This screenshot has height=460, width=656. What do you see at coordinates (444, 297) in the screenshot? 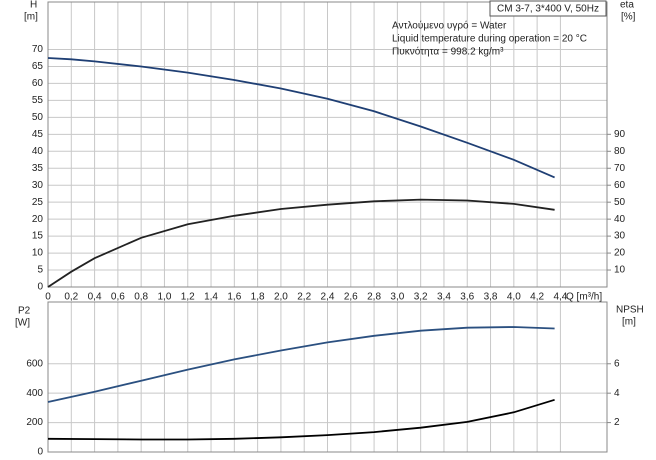
I see `x-tick-label: 3,4` at bounding box center [444, 297].